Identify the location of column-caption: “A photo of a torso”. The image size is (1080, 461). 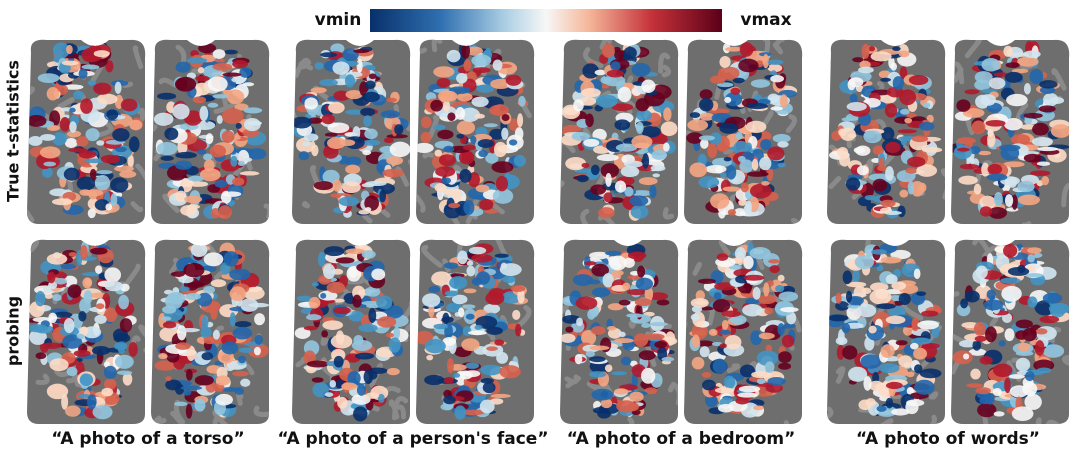
(147, 439).